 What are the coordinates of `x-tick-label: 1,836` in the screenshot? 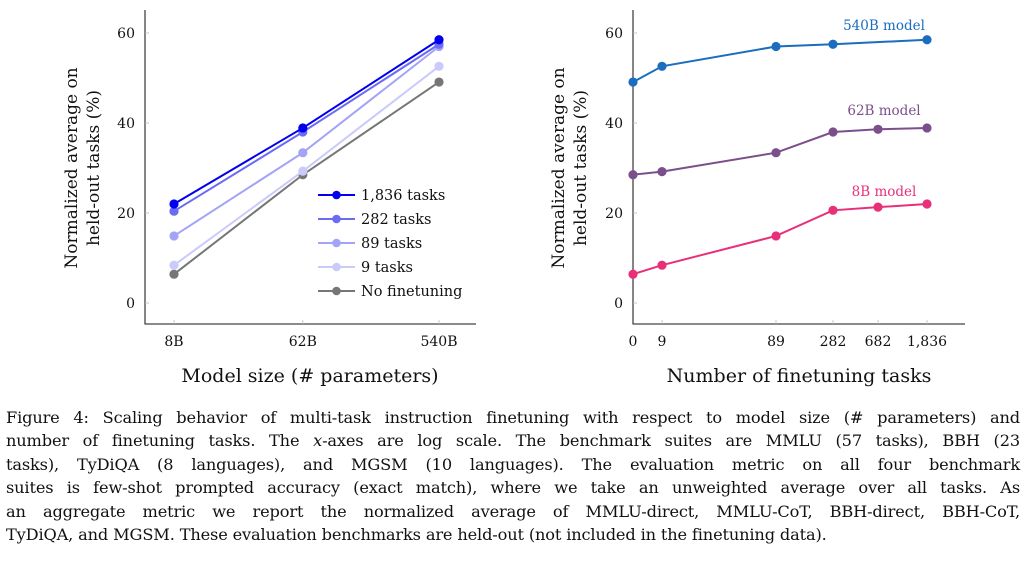 It's located at (927, 342).